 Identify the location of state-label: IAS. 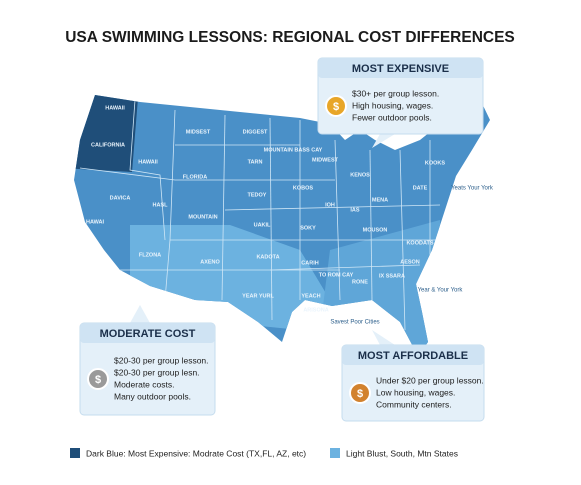
(355, 210).